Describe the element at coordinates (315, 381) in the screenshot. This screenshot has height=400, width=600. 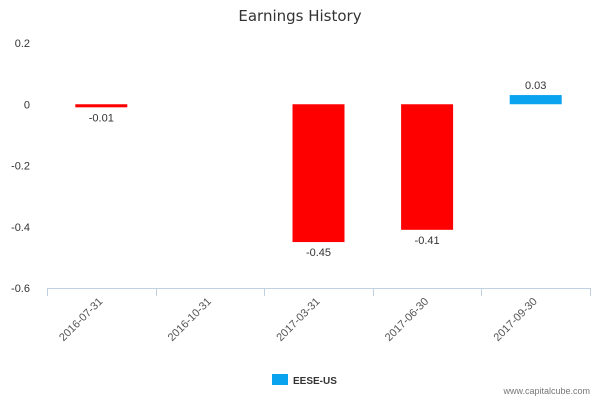
I see `legend-label: EESE-US` at that location.